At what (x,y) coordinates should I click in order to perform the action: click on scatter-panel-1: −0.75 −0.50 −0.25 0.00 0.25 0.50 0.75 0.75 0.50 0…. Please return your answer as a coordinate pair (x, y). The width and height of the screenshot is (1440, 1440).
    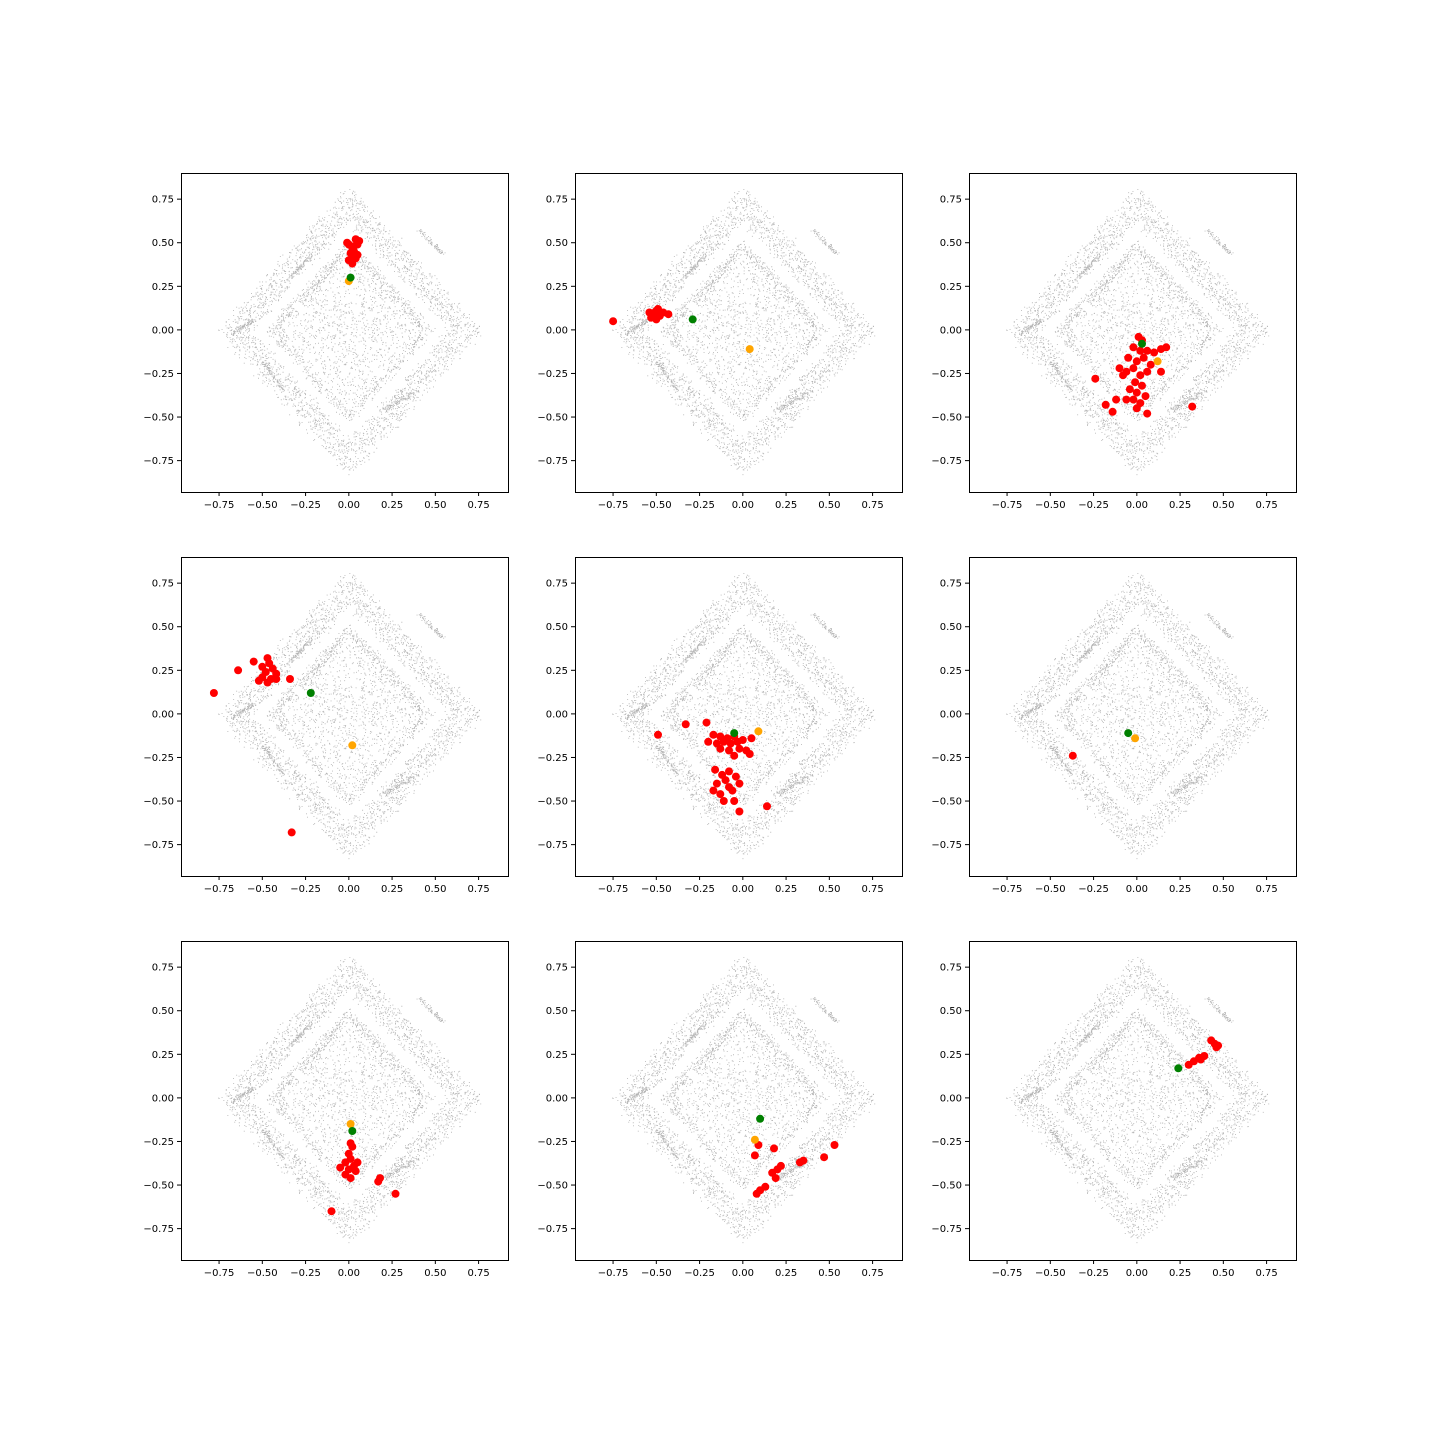
    Looking at the image, I should click on (326, 342).